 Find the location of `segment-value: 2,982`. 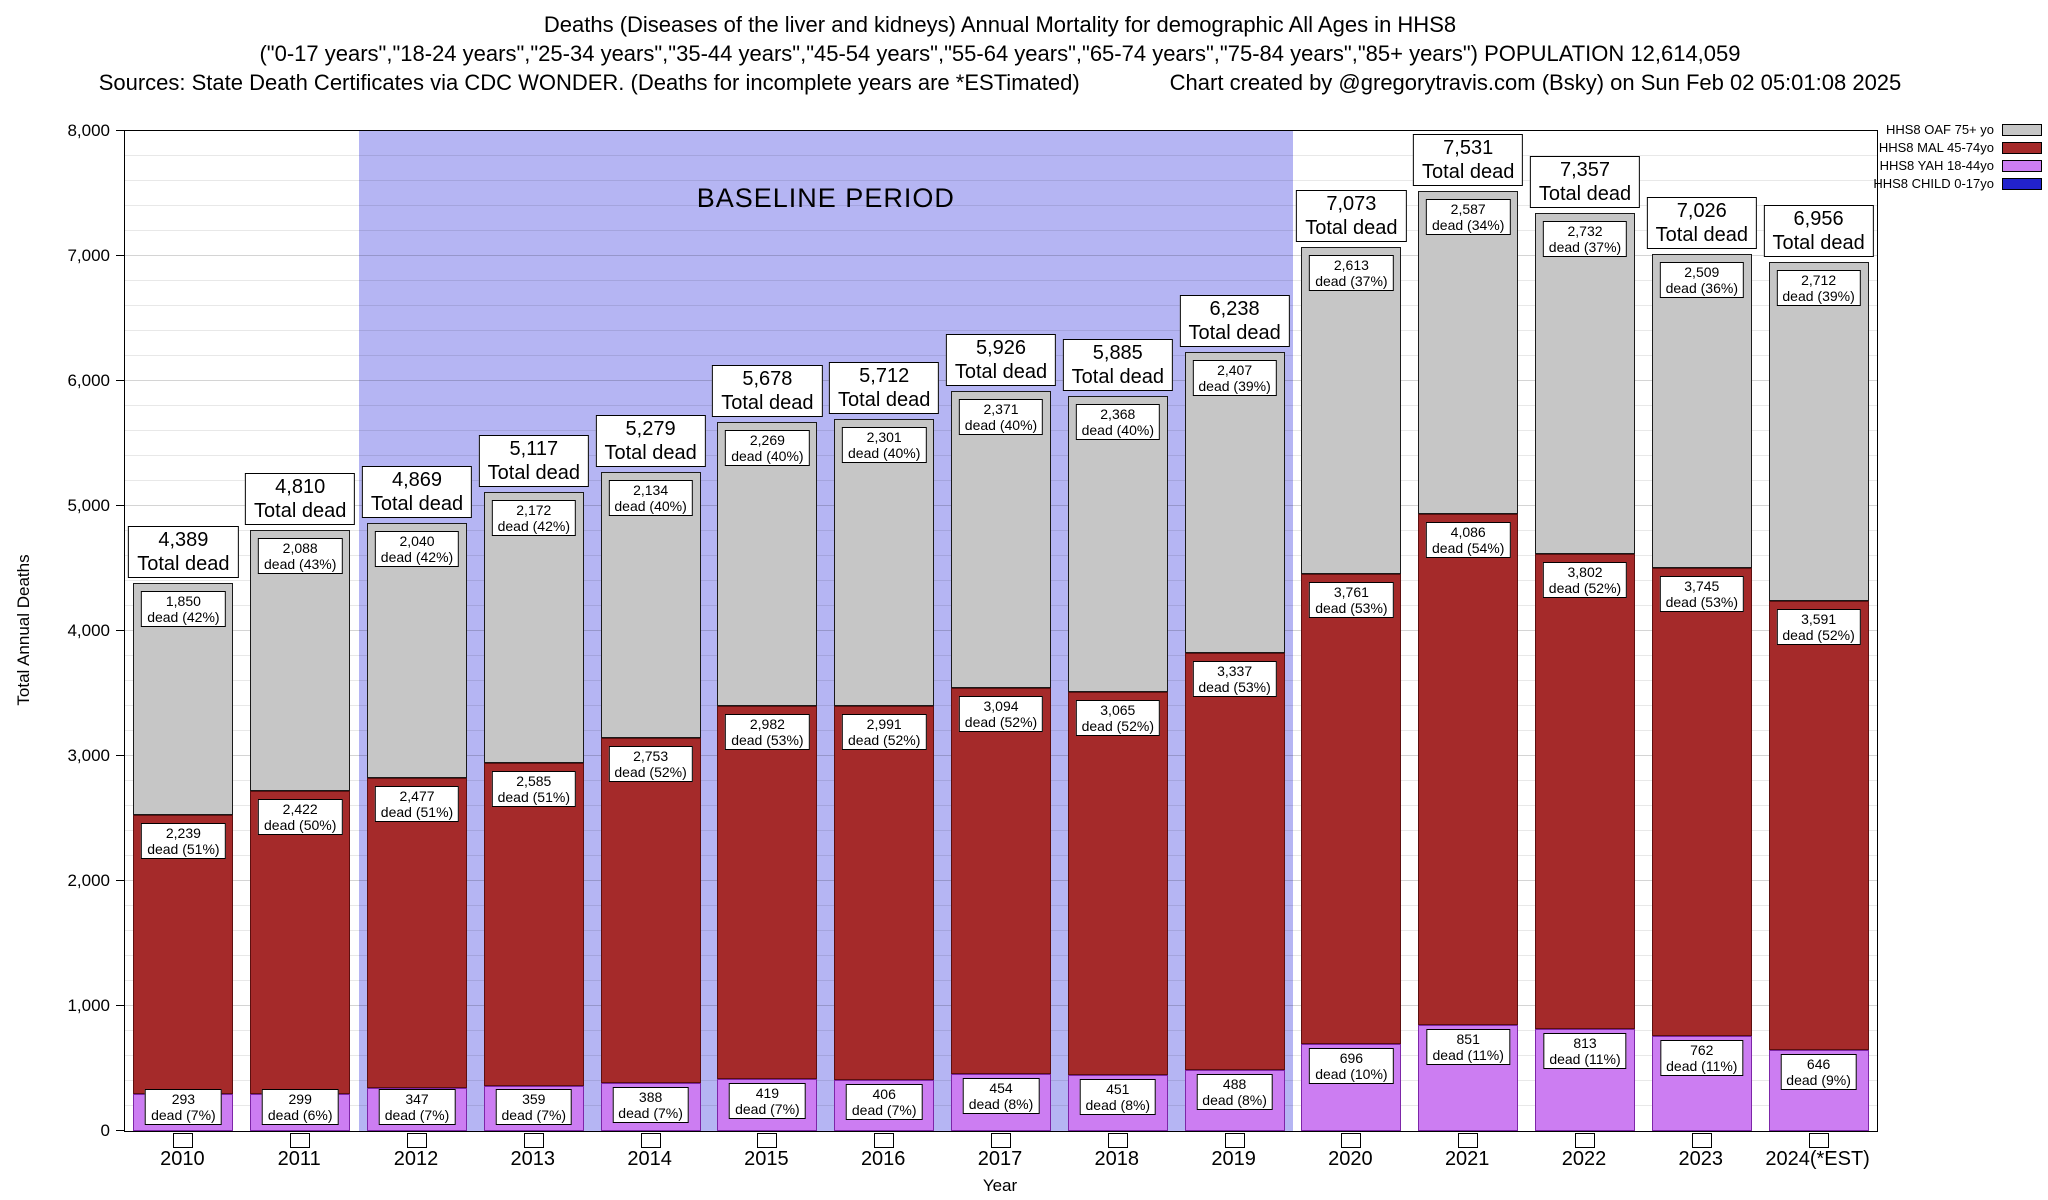

segment-value: 2,982 is located at coordinates (767, 723).